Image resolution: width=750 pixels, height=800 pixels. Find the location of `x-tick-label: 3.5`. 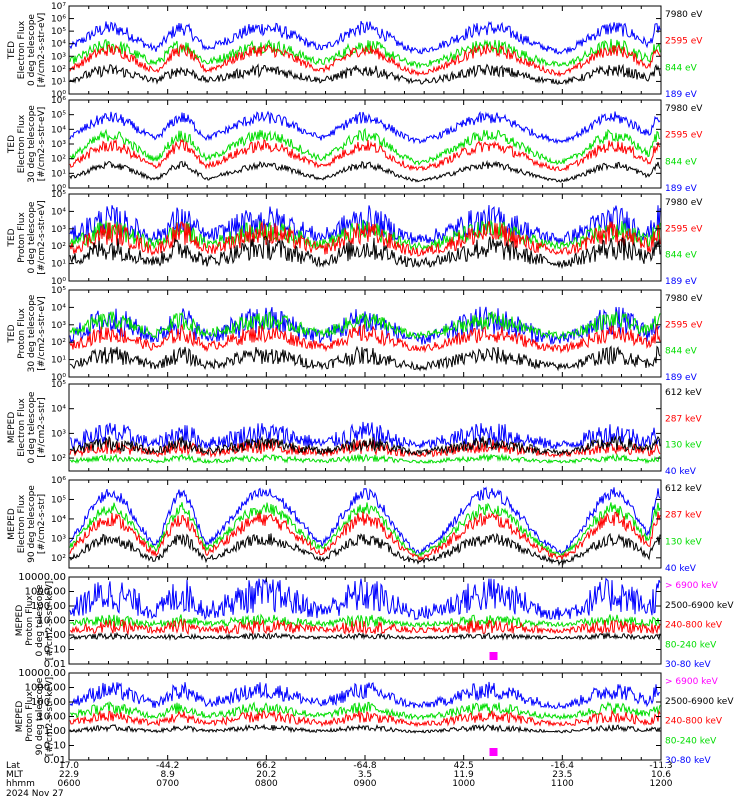

x-tick-label: 3.5 is located at coordinates (365, 775).